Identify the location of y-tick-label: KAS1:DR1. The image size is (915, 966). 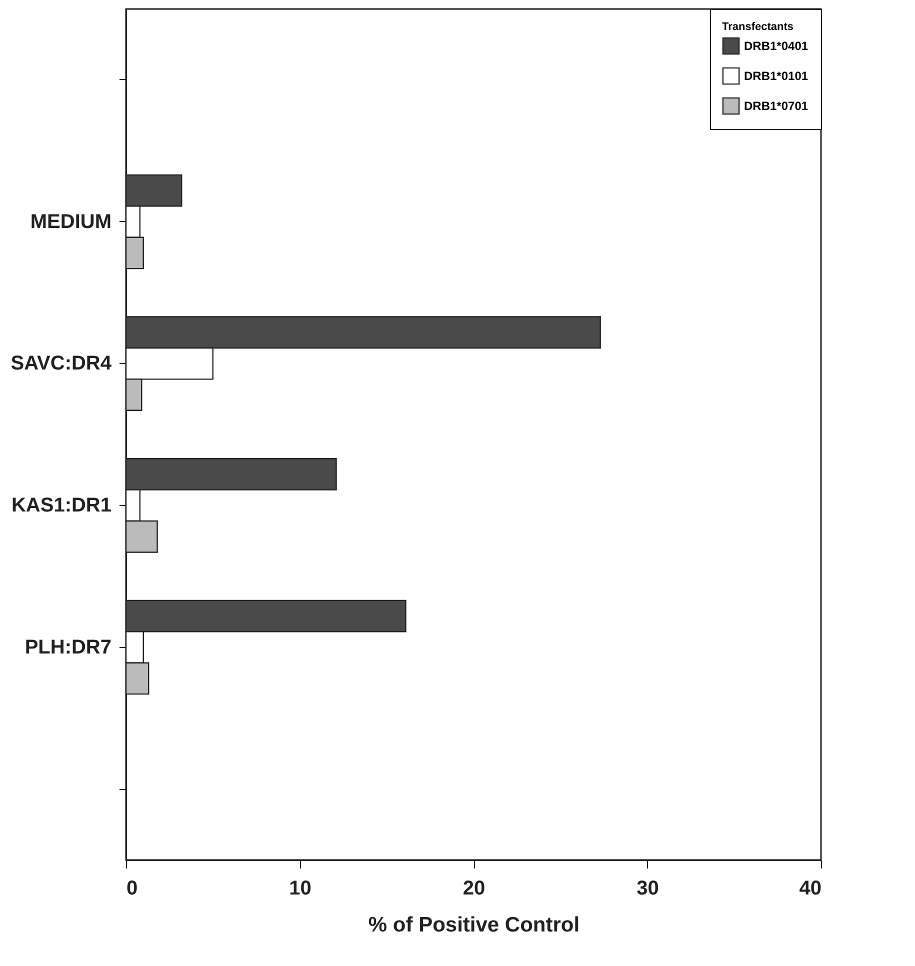
(61, 505).